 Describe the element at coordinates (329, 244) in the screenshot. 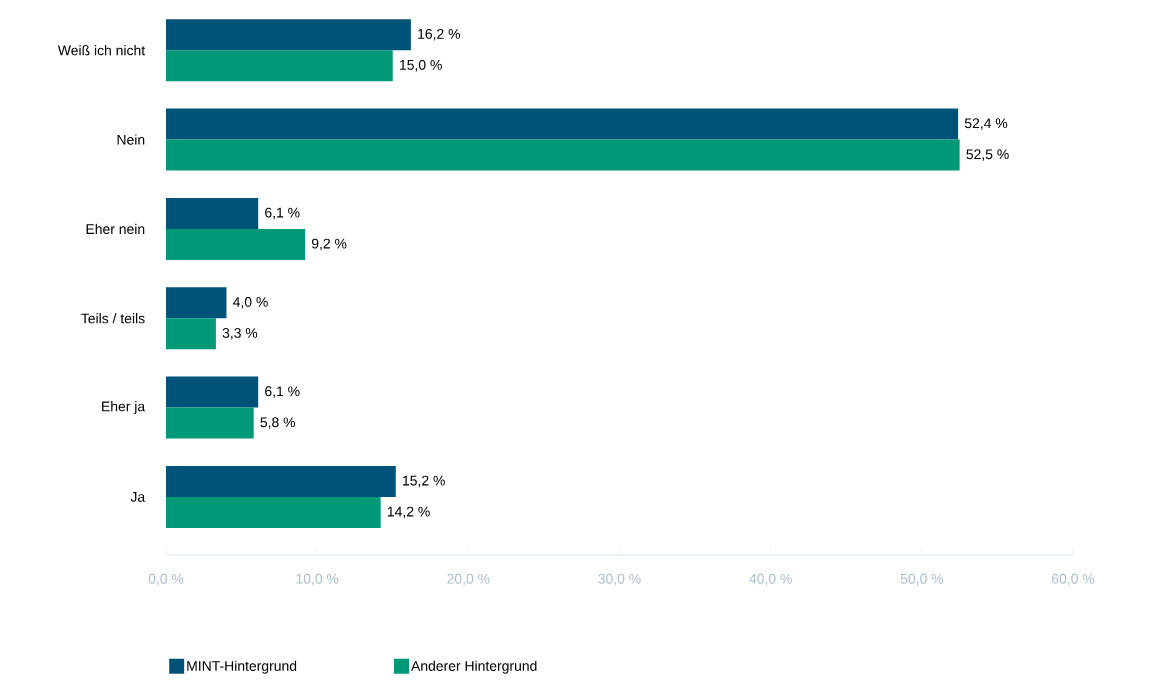

I see `data-label: 9,2 %` at that location.